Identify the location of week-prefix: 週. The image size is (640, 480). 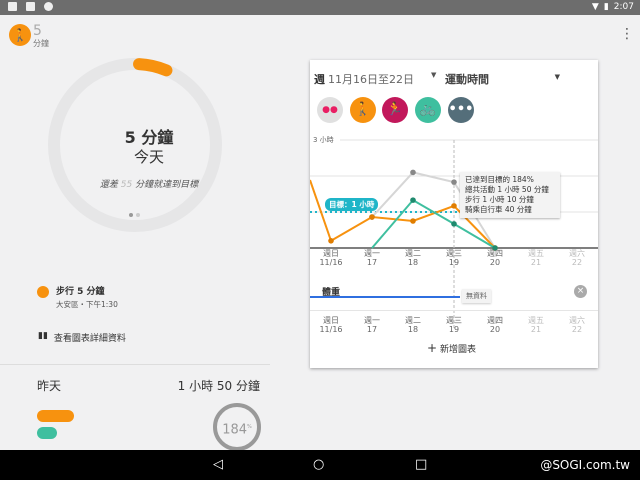
(319, 79).